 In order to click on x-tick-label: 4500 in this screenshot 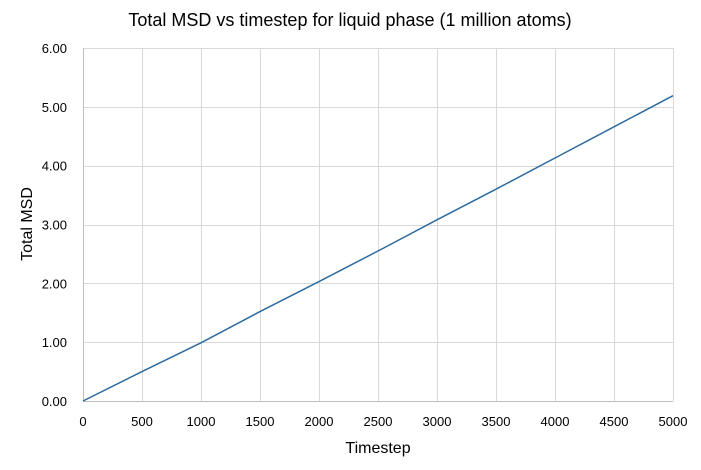, I will do `click(614, 421)`.